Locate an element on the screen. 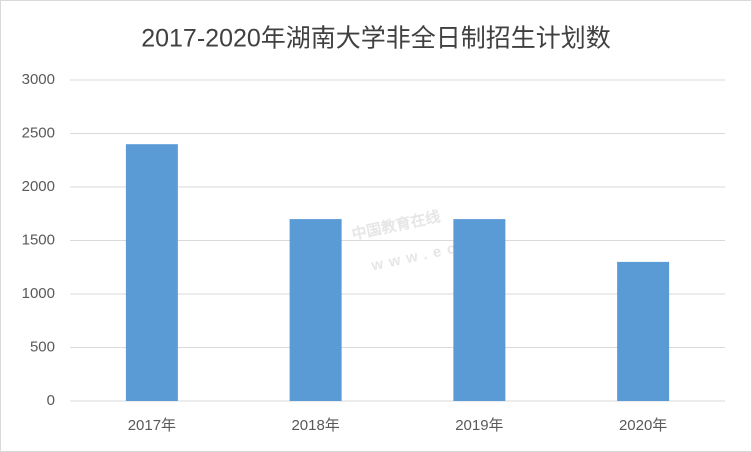 Image resolution: width=752 pixels, height=452 pixels. y-tick-label: 1000 is located at coordinates (38, 293).